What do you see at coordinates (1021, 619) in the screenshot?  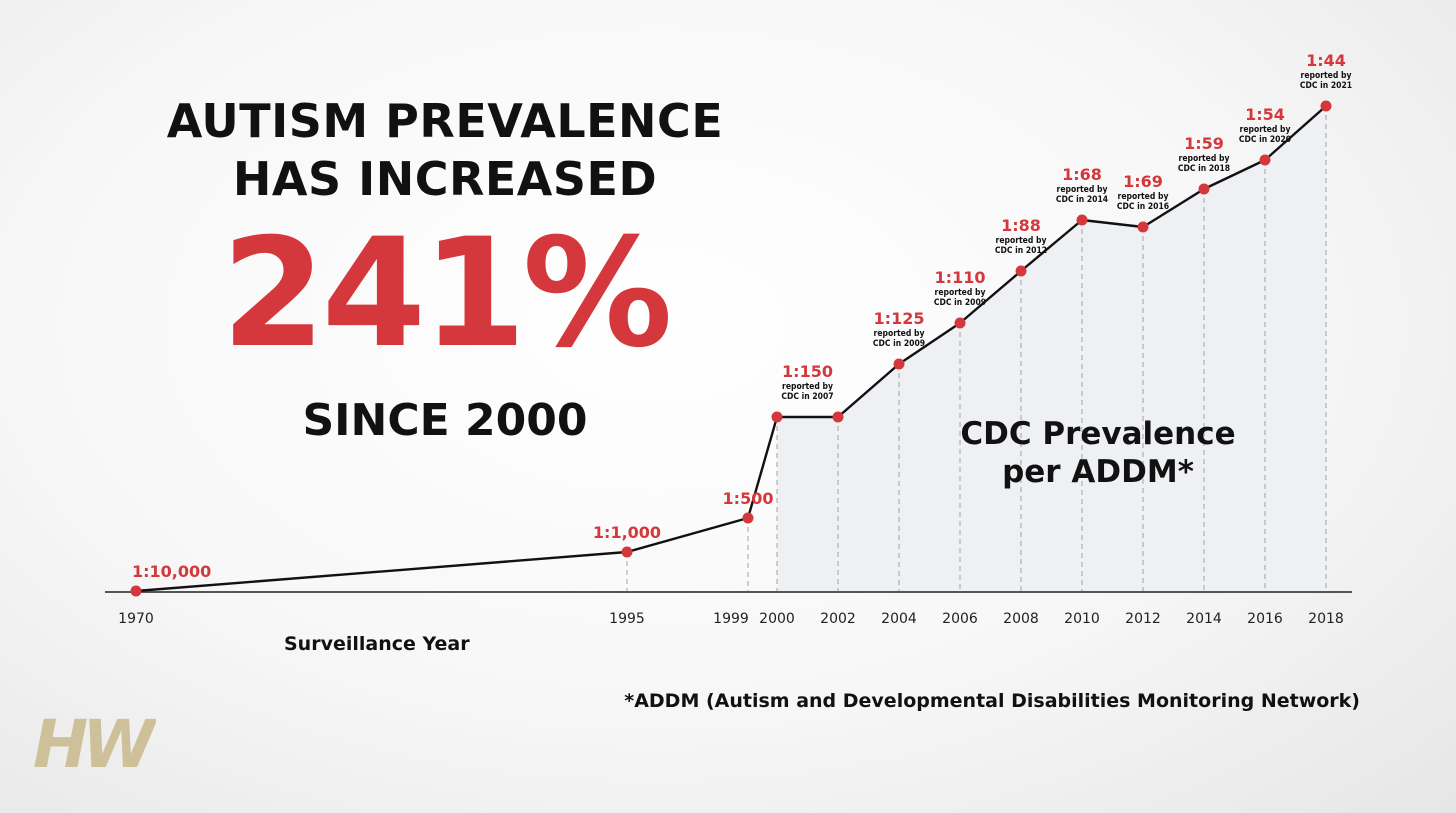 I see `x-tick-label: 2008` at bounding box center [1021, 619].